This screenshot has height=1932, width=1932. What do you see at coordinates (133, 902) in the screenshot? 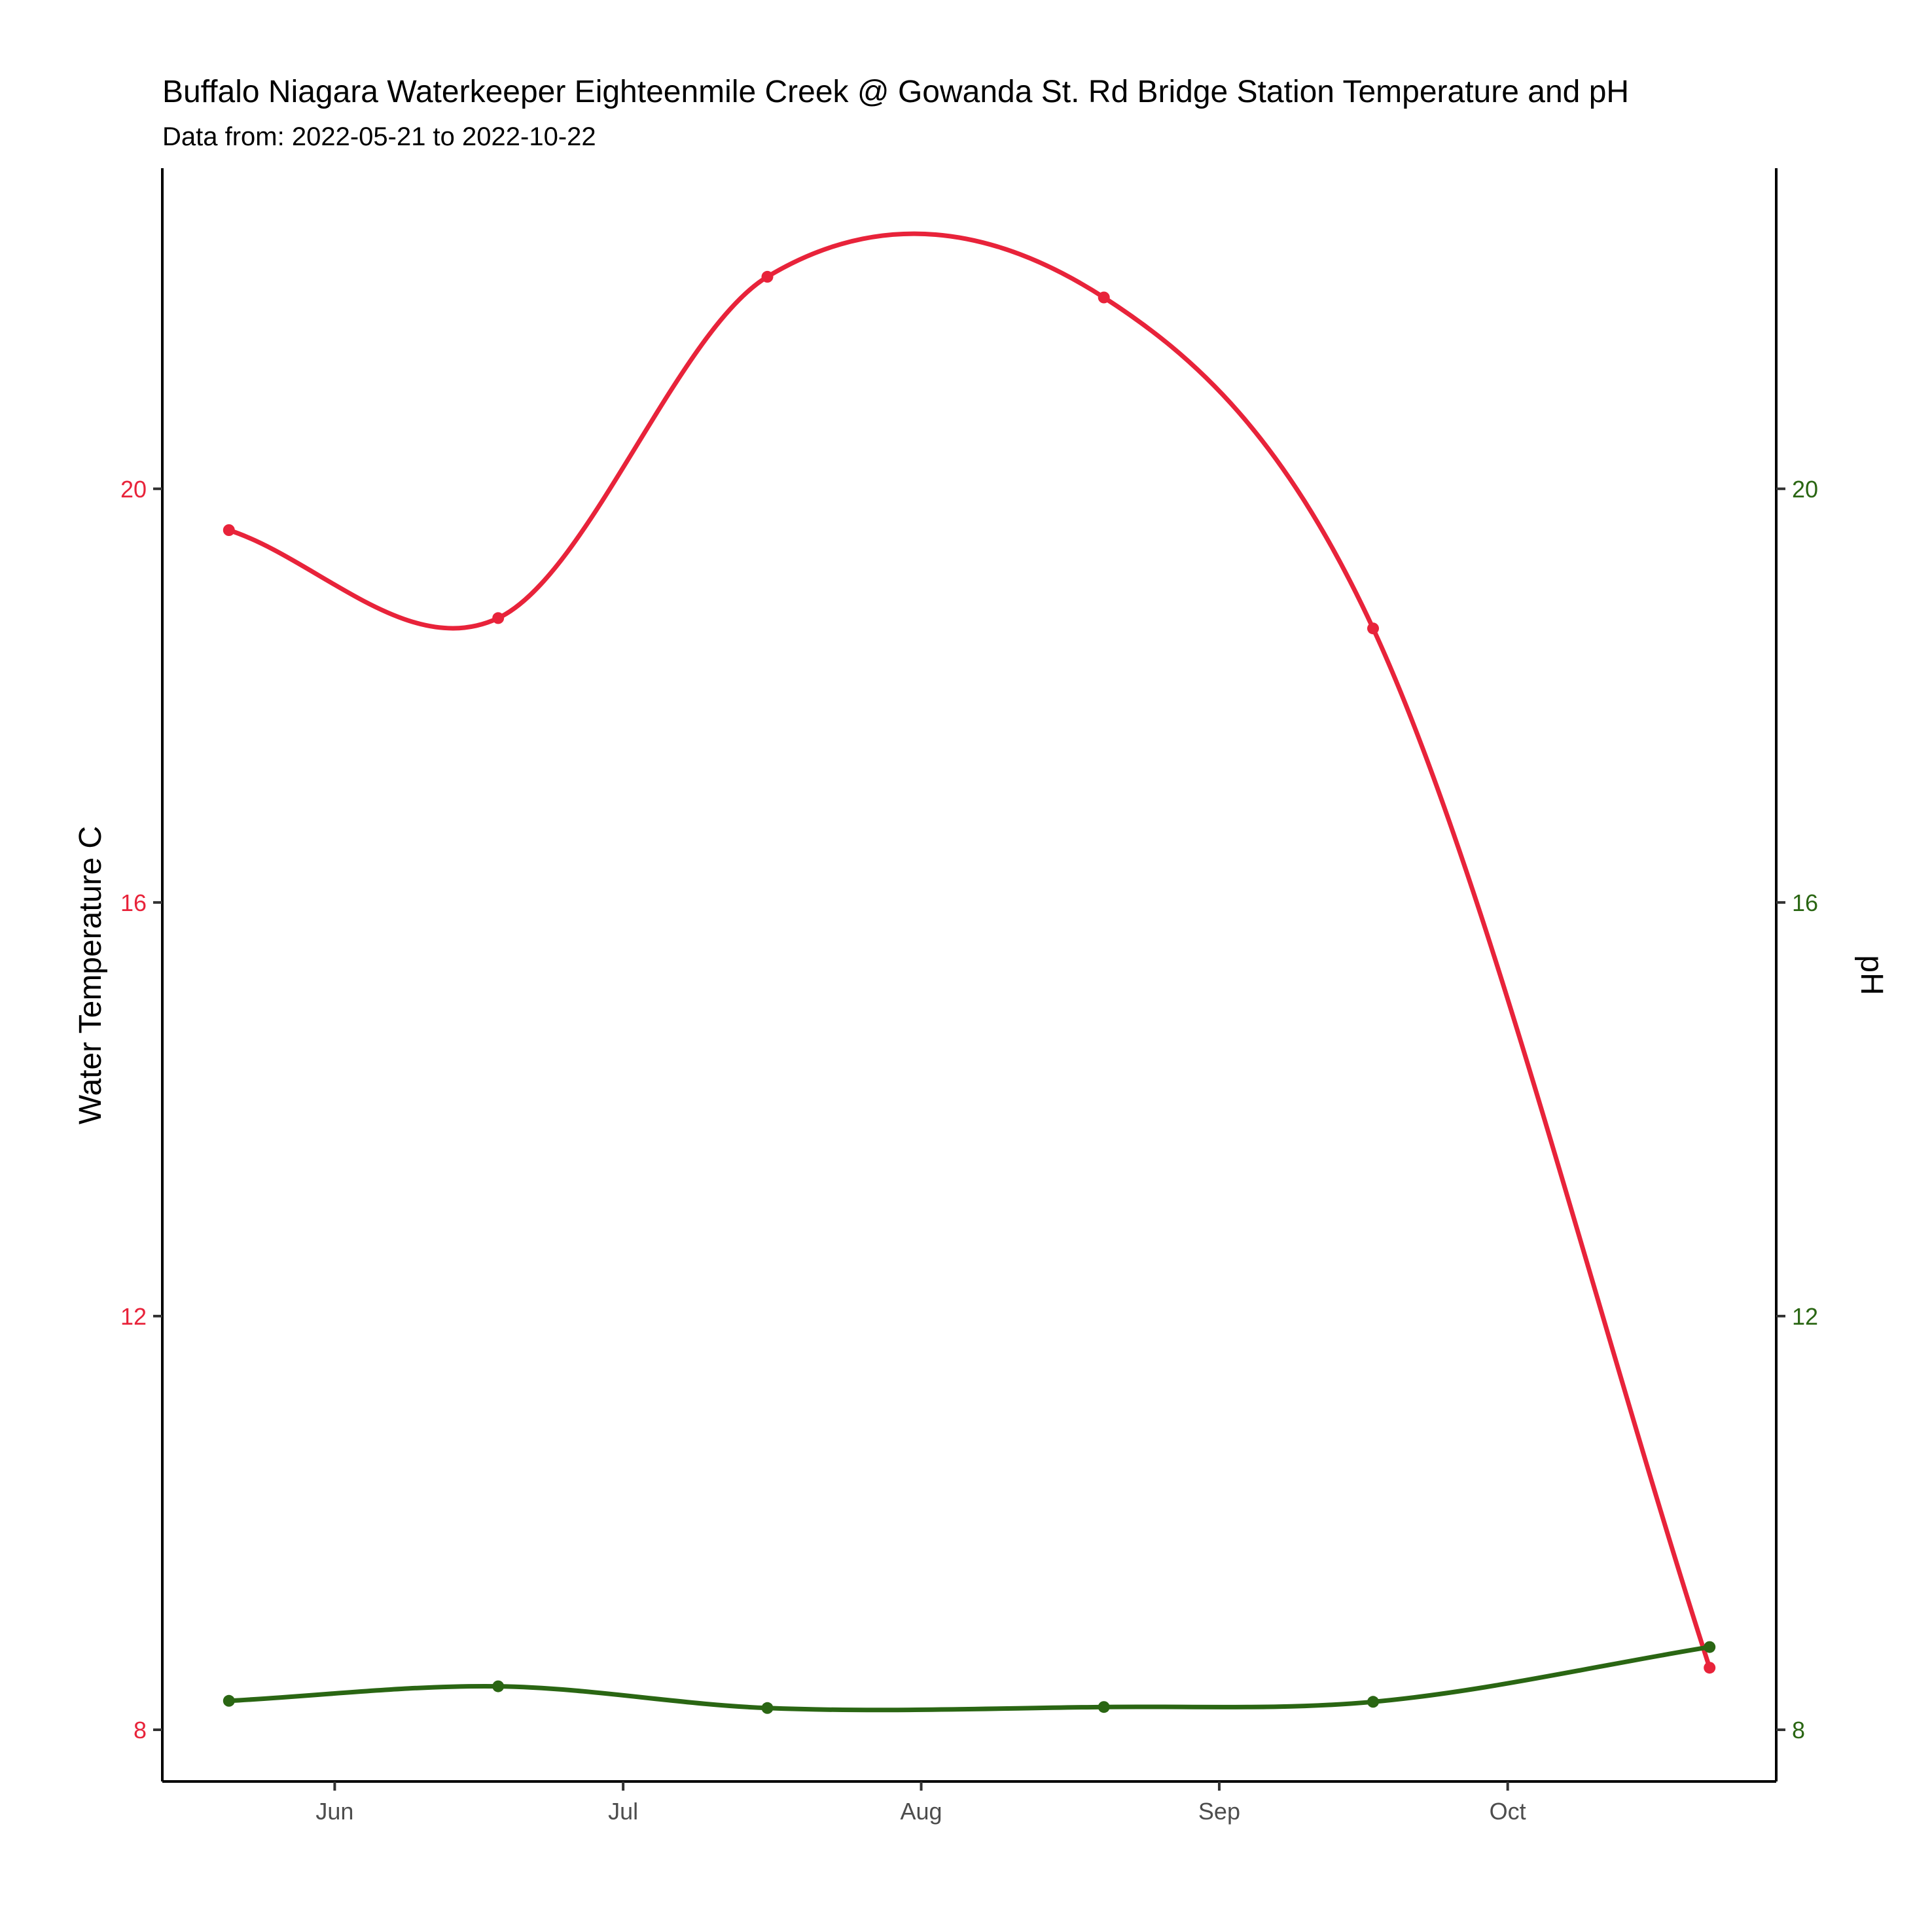
I see `left-y-tick-label: 16` at bounding box center [133, 902].